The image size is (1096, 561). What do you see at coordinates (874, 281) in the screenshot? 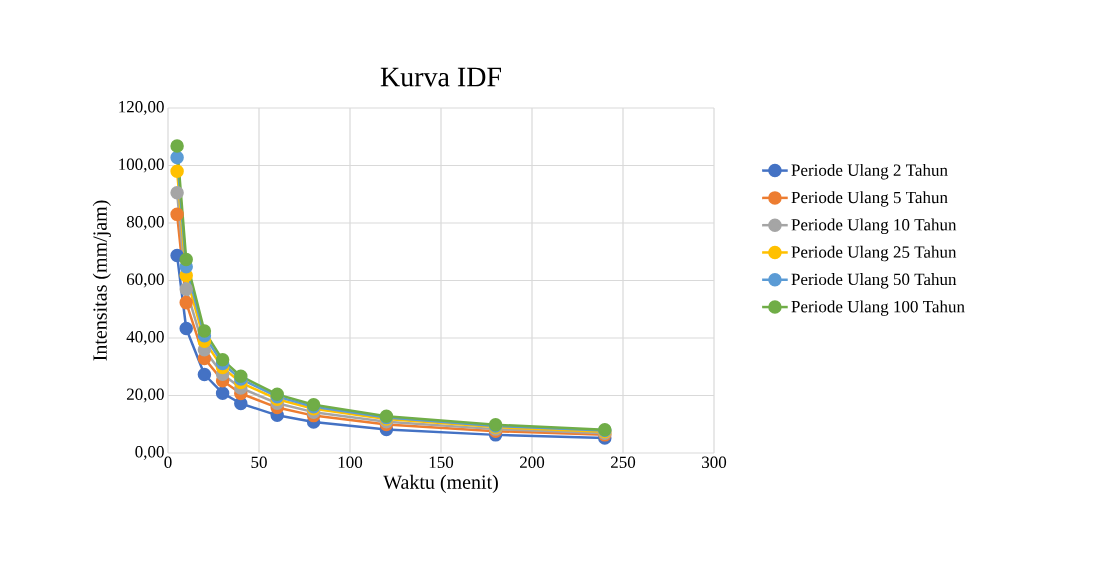
I see `legend-label: Periode Ulang 50 Tahun` at bounding box center [874, 281].